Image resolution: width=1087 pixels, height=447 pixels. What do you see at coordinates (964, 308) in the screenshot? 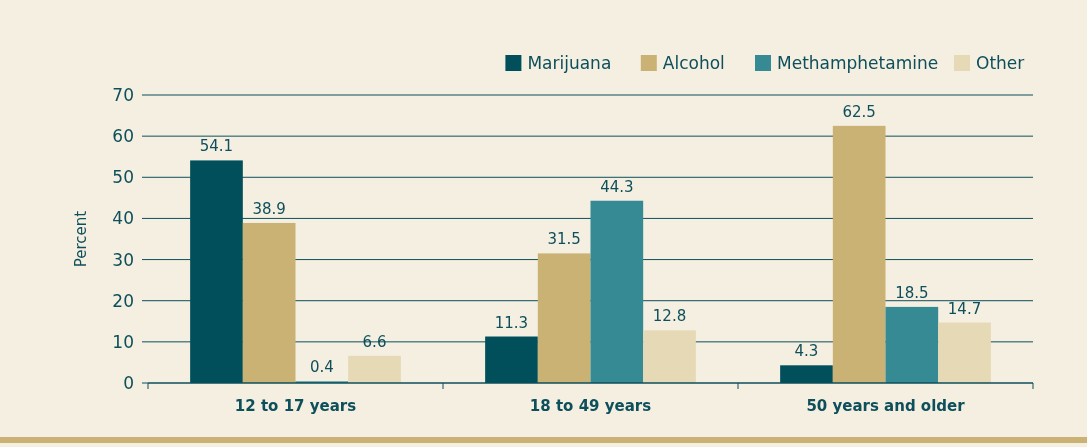
I see `data-label: 14.7` at bounding box center [964, 308].